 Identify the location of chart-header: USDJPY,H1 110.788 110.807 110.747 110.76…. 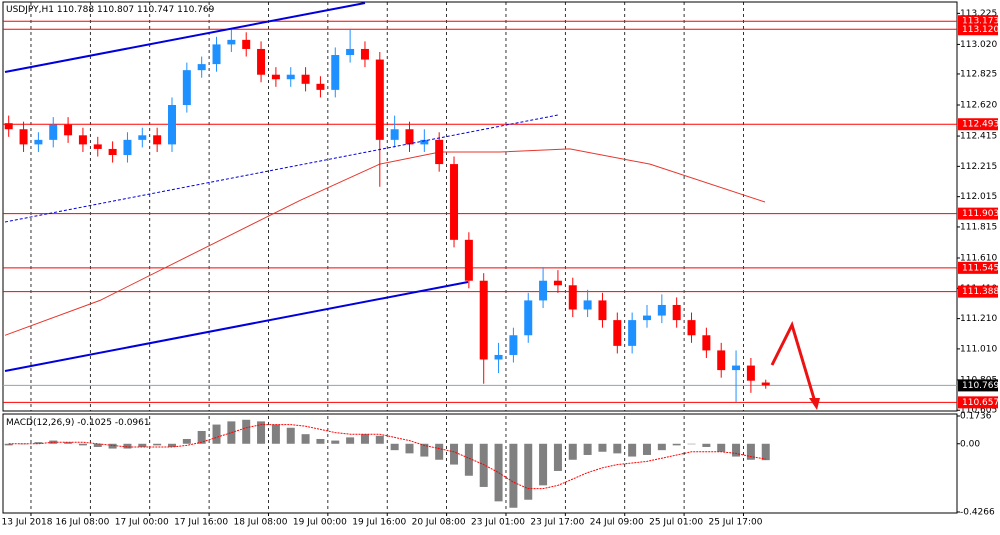
(110, 10).